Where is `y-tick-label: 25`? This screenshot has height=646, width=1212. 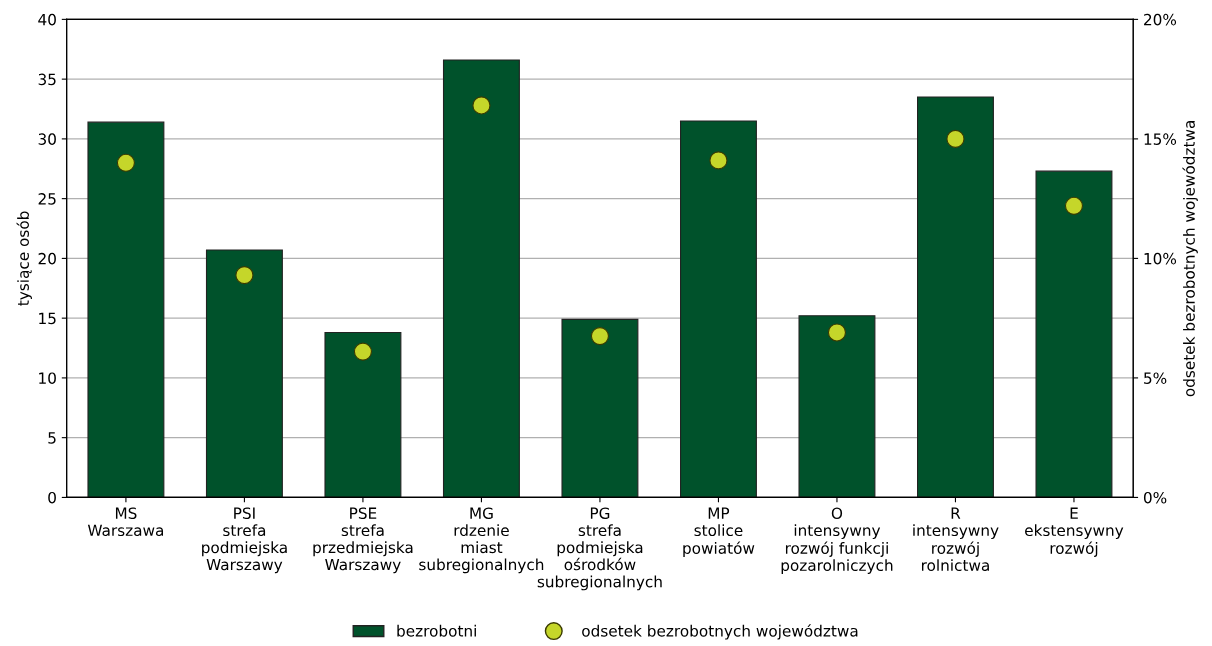
y-tick-label: 25 is located at coordinates (47, 199).